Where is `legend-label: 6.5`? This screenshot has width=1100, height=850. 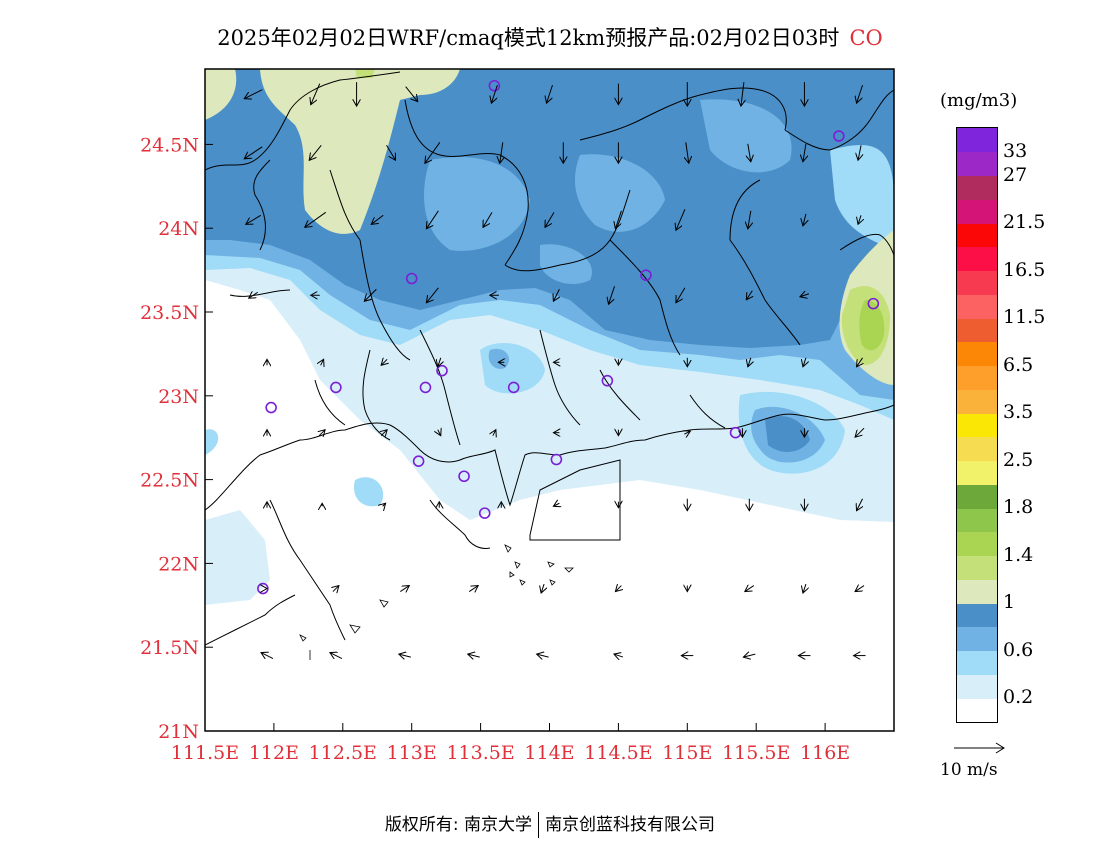 legend-label: 6.5 is located at coordinates (1018, 364).